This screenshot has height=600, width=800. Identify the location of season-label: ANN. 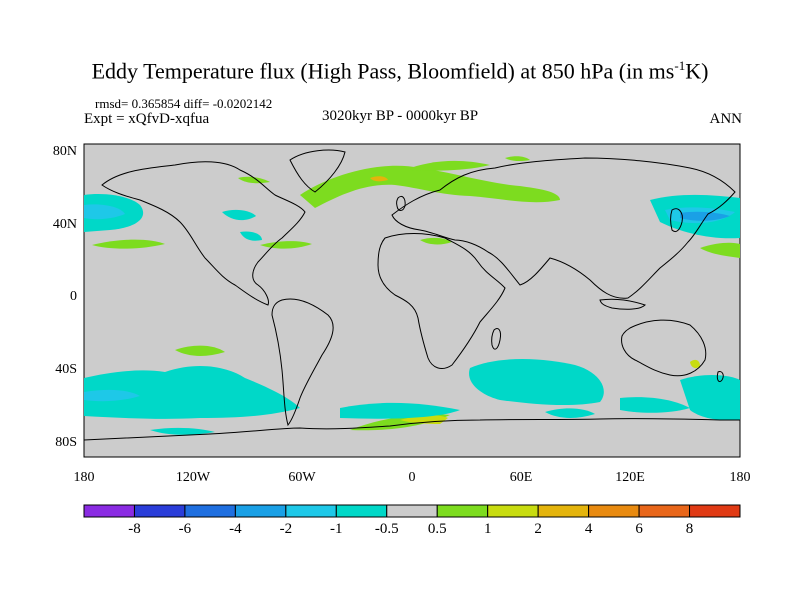
(726, 119).